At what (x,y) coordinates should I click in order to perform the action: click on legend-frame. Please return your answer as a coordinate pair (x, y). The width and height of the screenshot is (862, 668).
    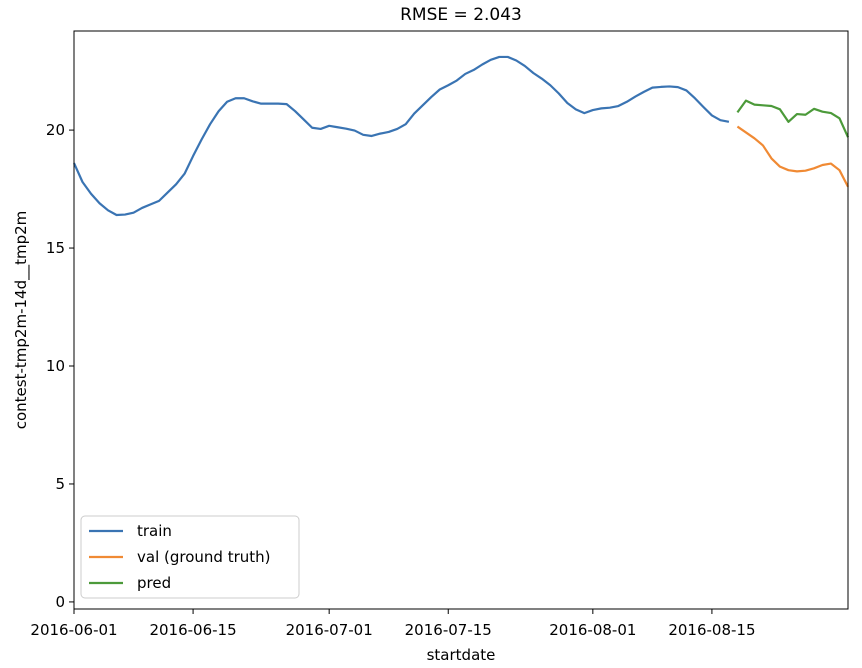
    Looking at the image, I should click on (190, 557).